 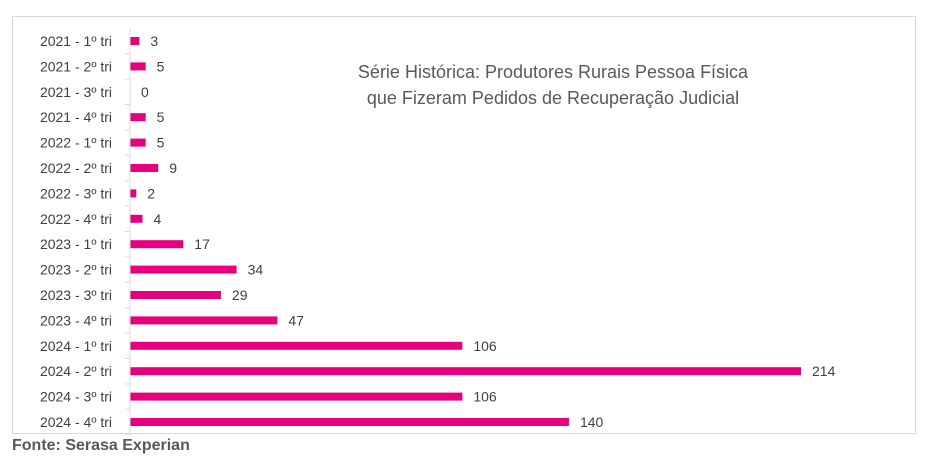 I want to click on category-label: 2022 - 2º tri, so click(x=76, y=168).